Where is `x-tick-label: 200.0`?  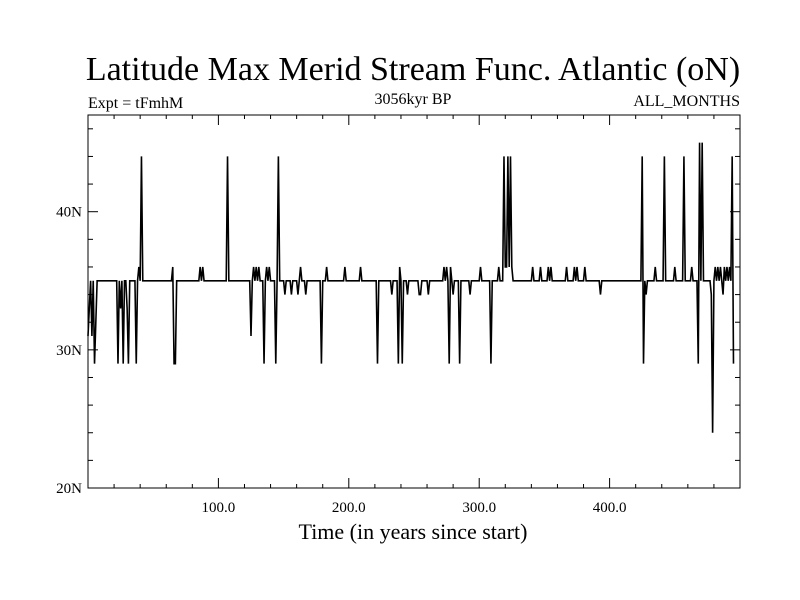
x-tick-label: 200.0 is located at coordinates (349, 508).